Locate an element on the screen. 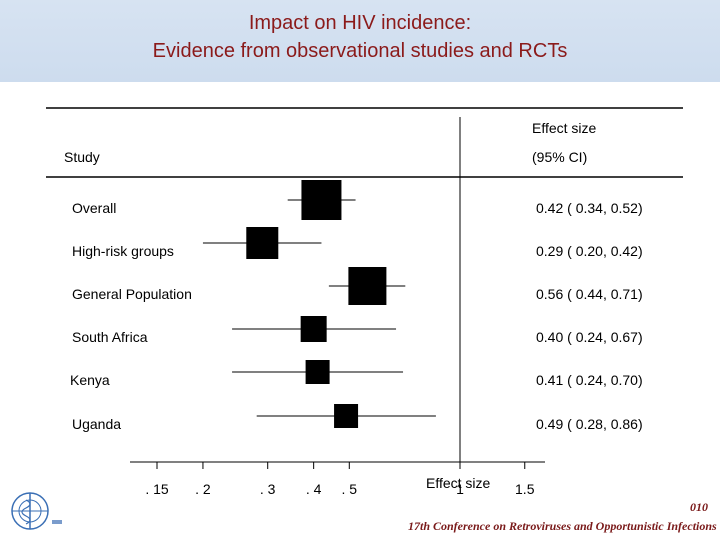 Image resolution: width=720 pixels, height=540 pixels. row-label: Uganda is located at coordinates (97, 424).